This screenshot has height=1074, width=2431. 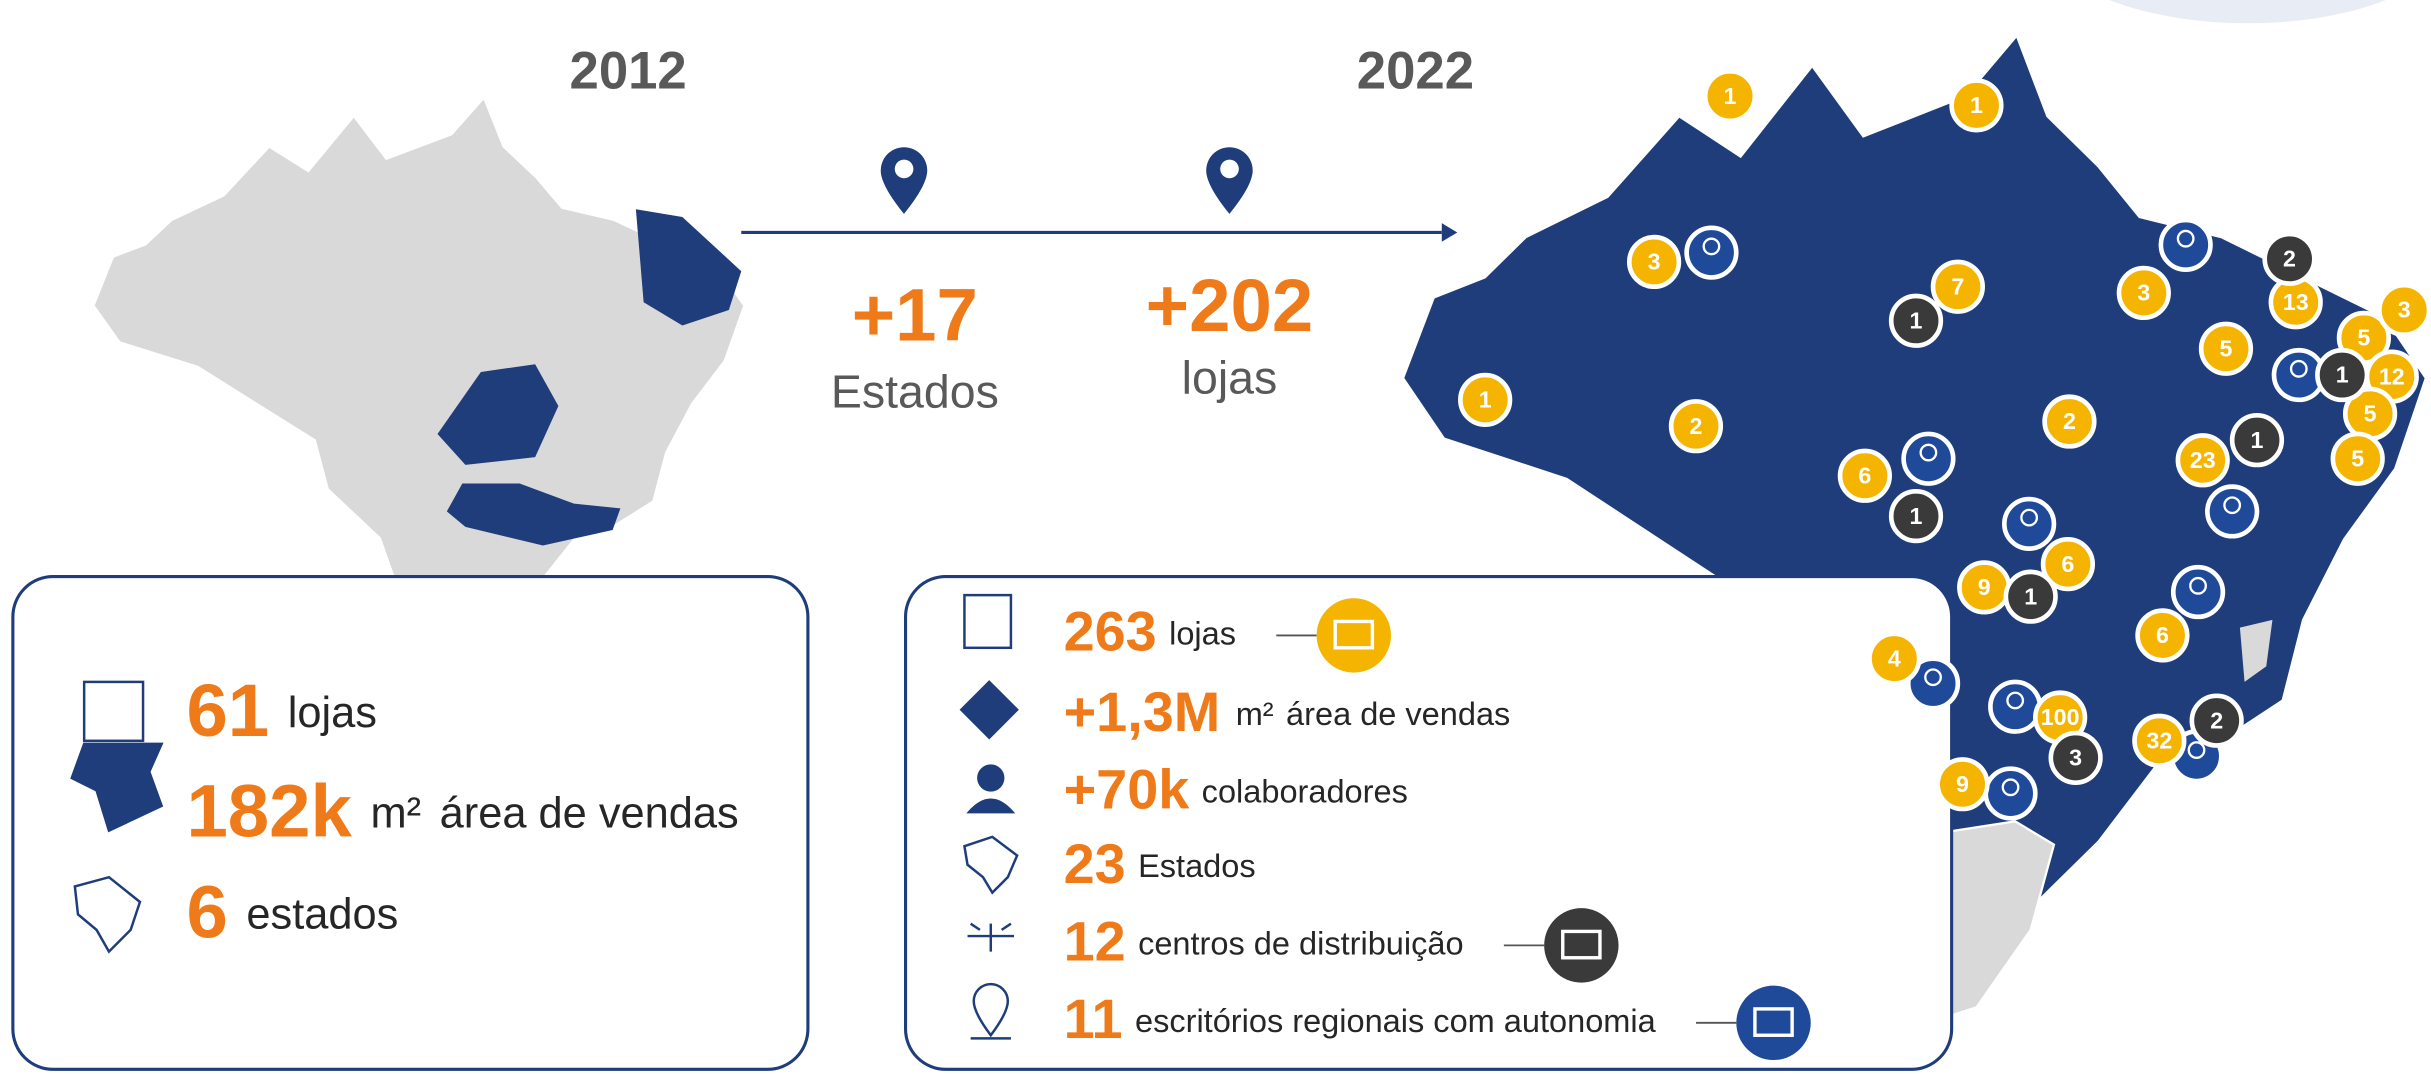 I want to click on stat-value: 12, so click(x=1095, y=940).